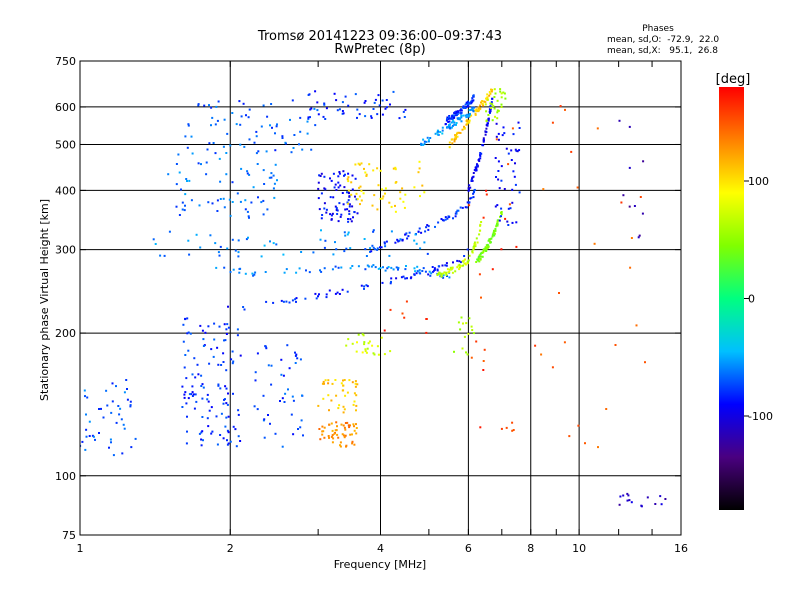 This screenshot has height=600, width=800. Describe the element at coordinates (65, 250) in the screenshot. I see `y-tick-label: 300` at that location.